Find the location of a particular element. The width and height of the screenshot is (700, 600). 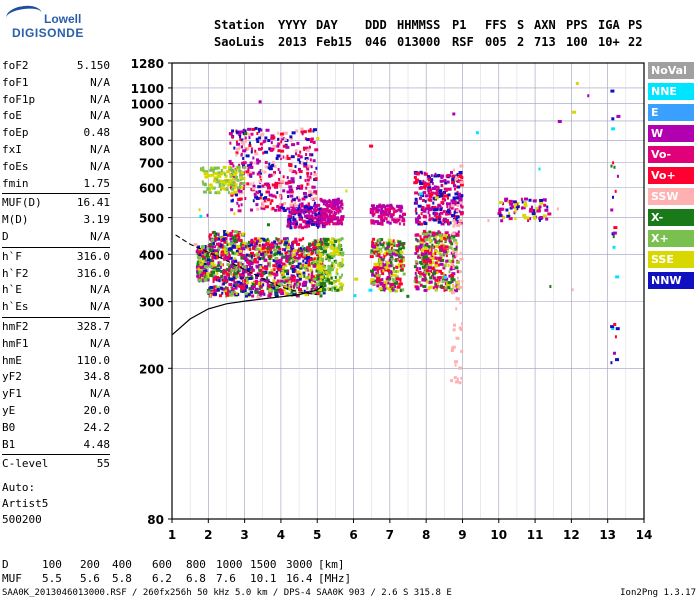

logo-line1: Lowell is located at coordinates (63, 19).